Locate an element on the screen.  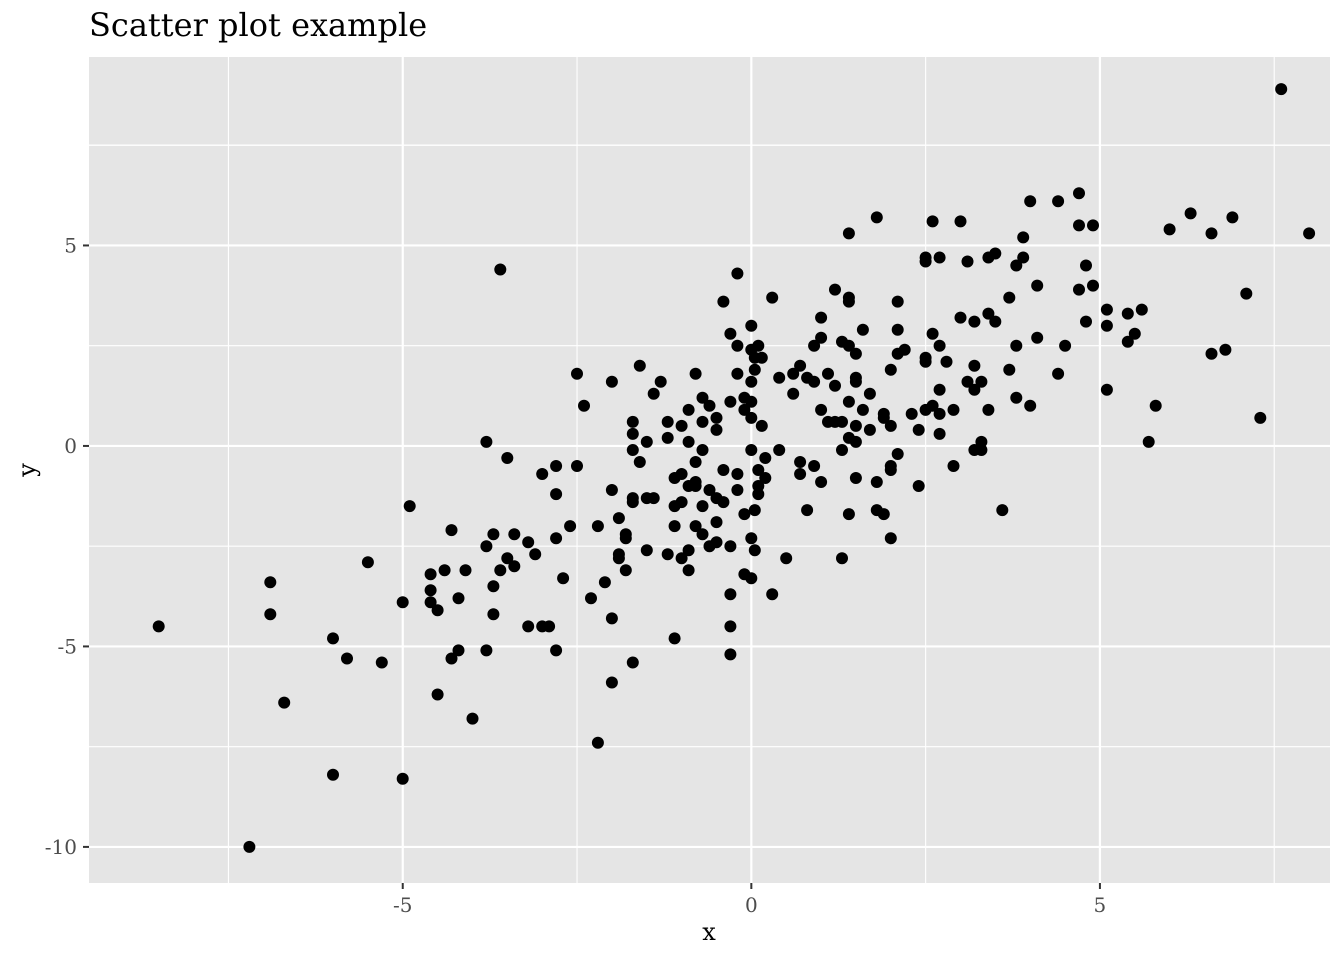
y-tick-label: -5 is located at coordinates (67, 646).